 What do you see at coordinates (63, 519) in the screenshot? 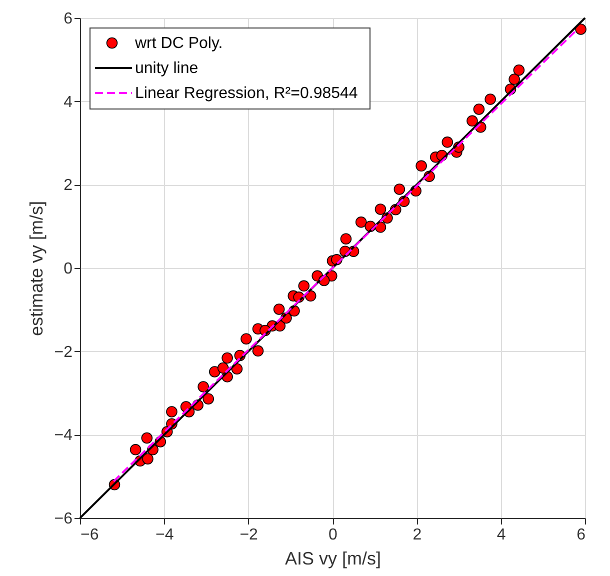
I see `y-tick-label: −6` at bounding box center [63, 519].